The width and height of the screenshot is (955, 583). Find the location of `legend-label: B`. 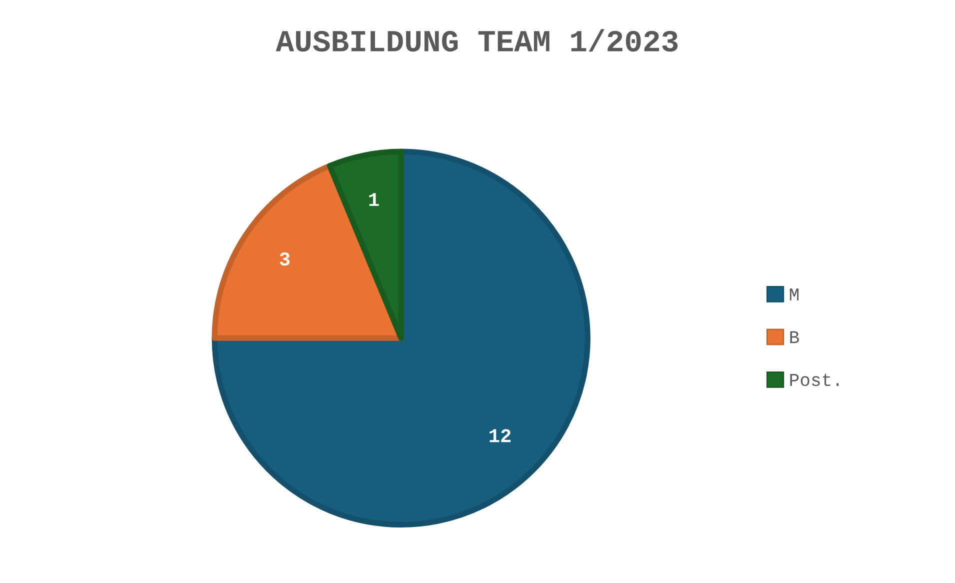

legend-label: B is located at coordinates (794, 337).